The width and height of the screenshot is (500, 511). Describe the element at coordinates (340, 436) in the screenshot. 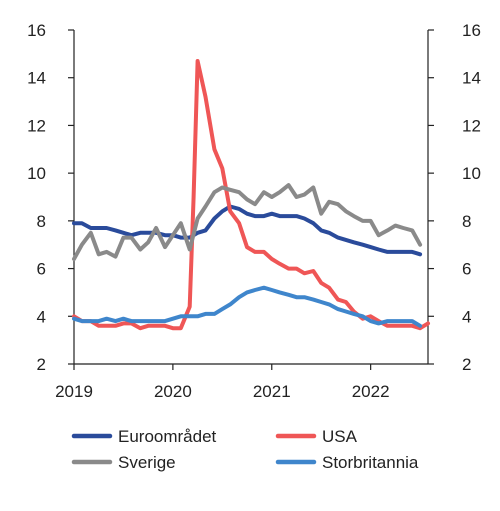

I see `legend-label-usa: USA` at that location.